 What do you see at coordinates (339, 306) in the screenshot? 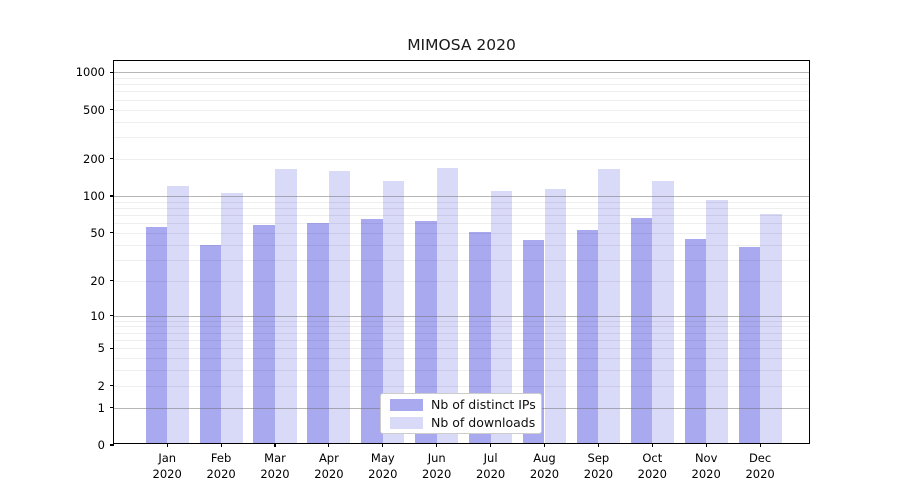
I see `bar-downloads-apr` at bounding box center [339, 306].